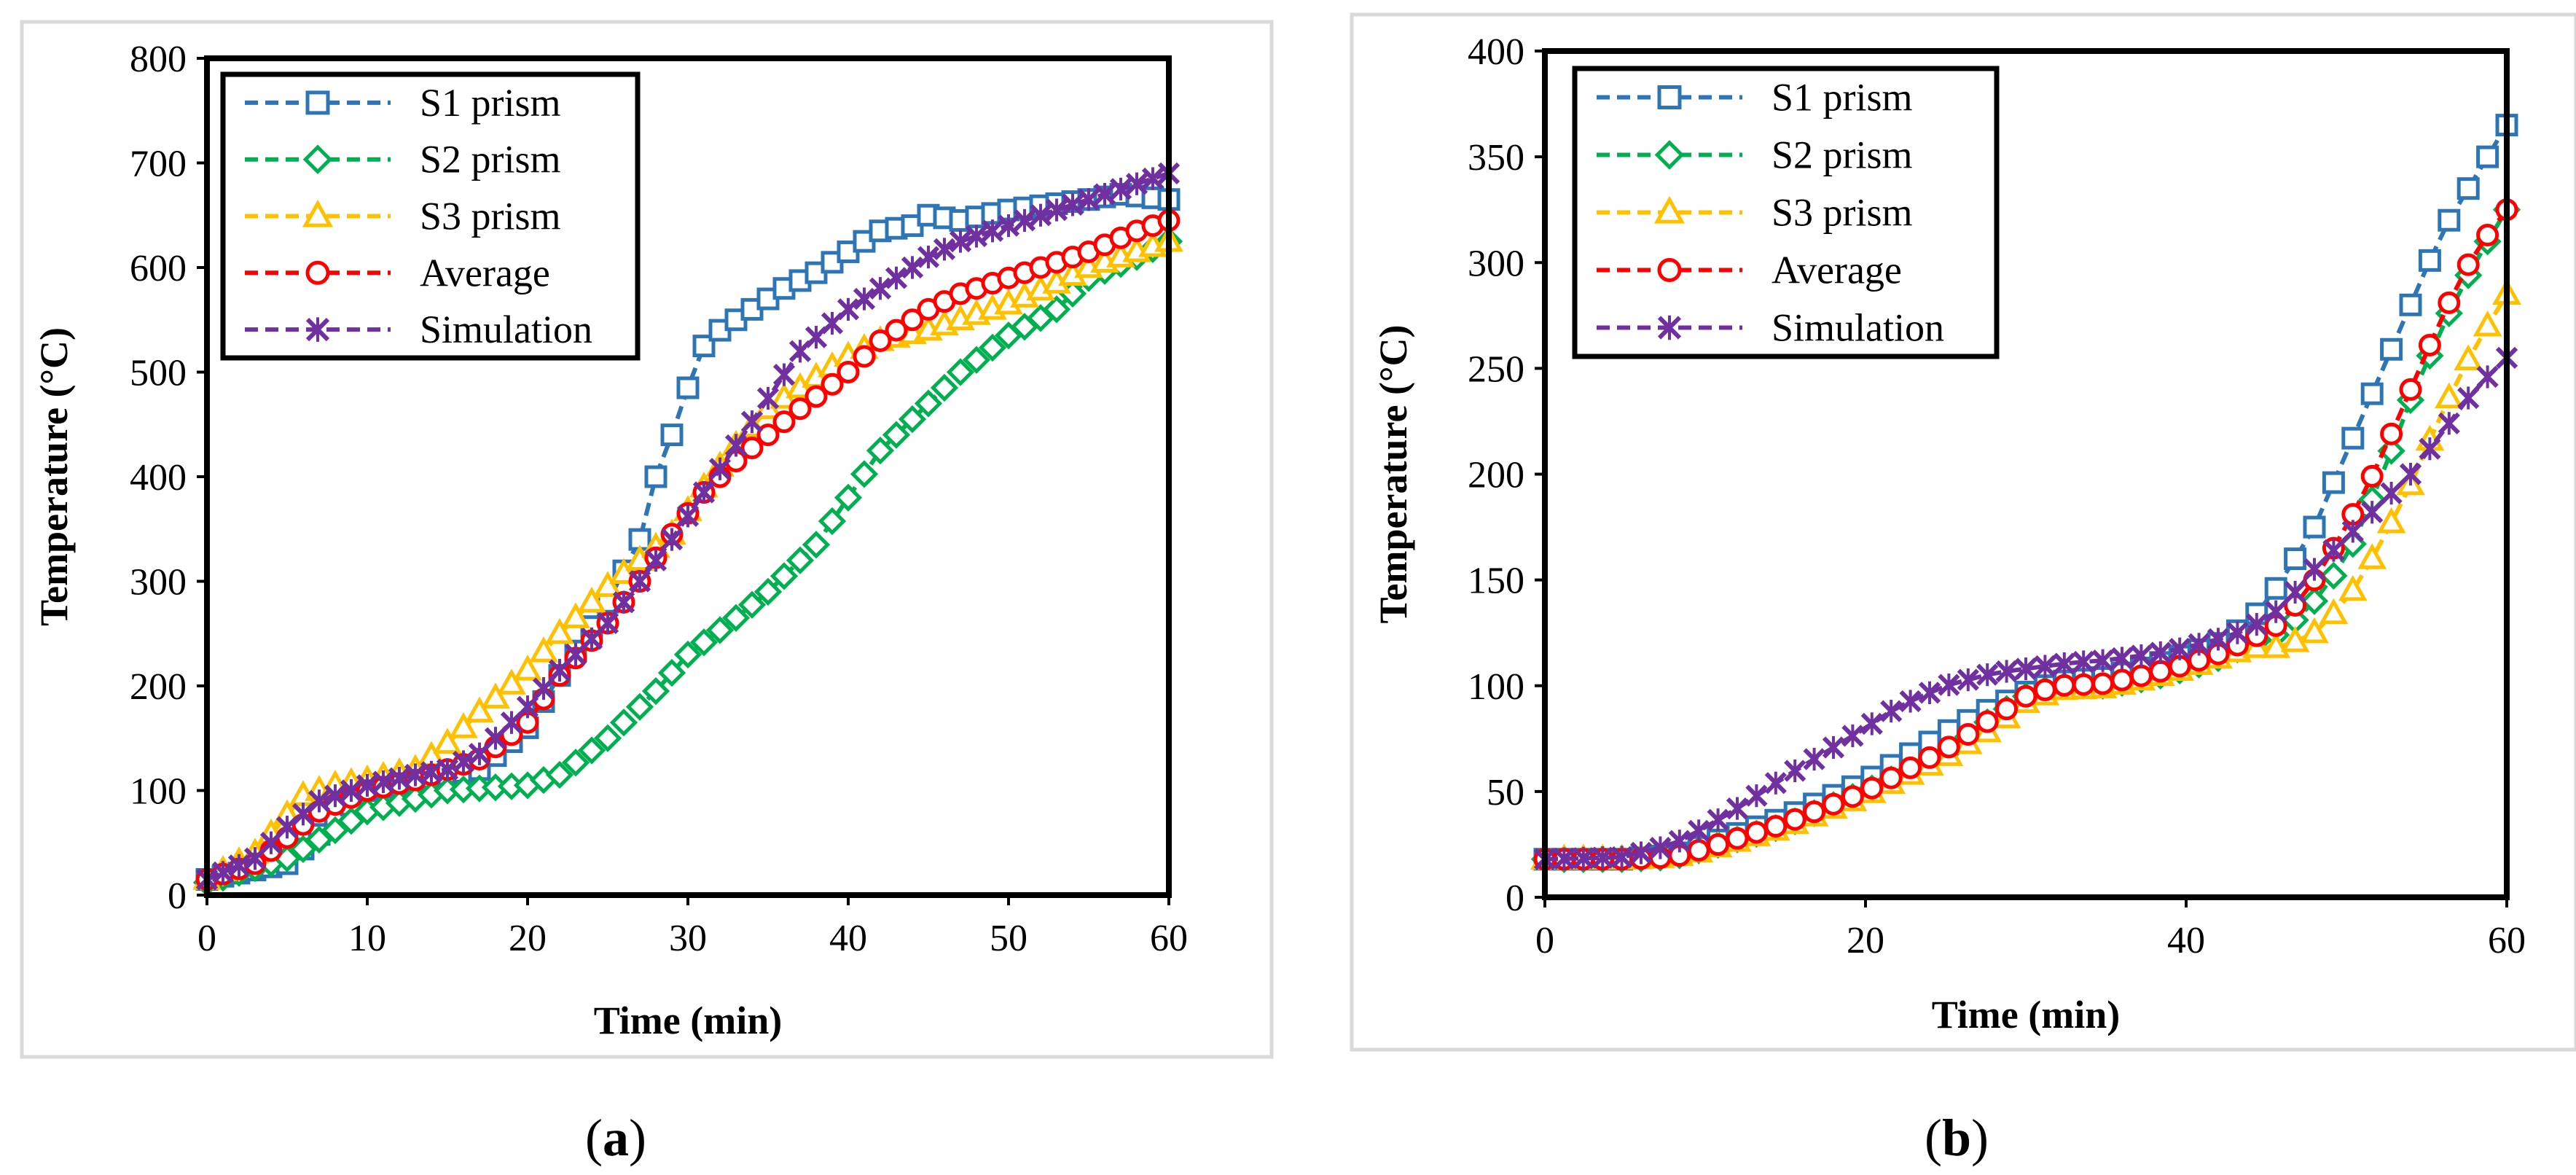  I want to click on legend-label: S3 prism, so click(1842, 213).